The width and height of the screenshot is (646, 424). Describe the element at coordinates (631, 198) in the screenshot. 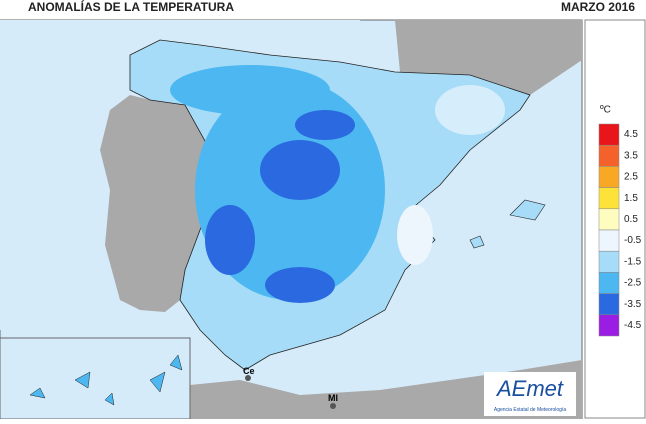

I see `legend-label: 1.5` at that location.